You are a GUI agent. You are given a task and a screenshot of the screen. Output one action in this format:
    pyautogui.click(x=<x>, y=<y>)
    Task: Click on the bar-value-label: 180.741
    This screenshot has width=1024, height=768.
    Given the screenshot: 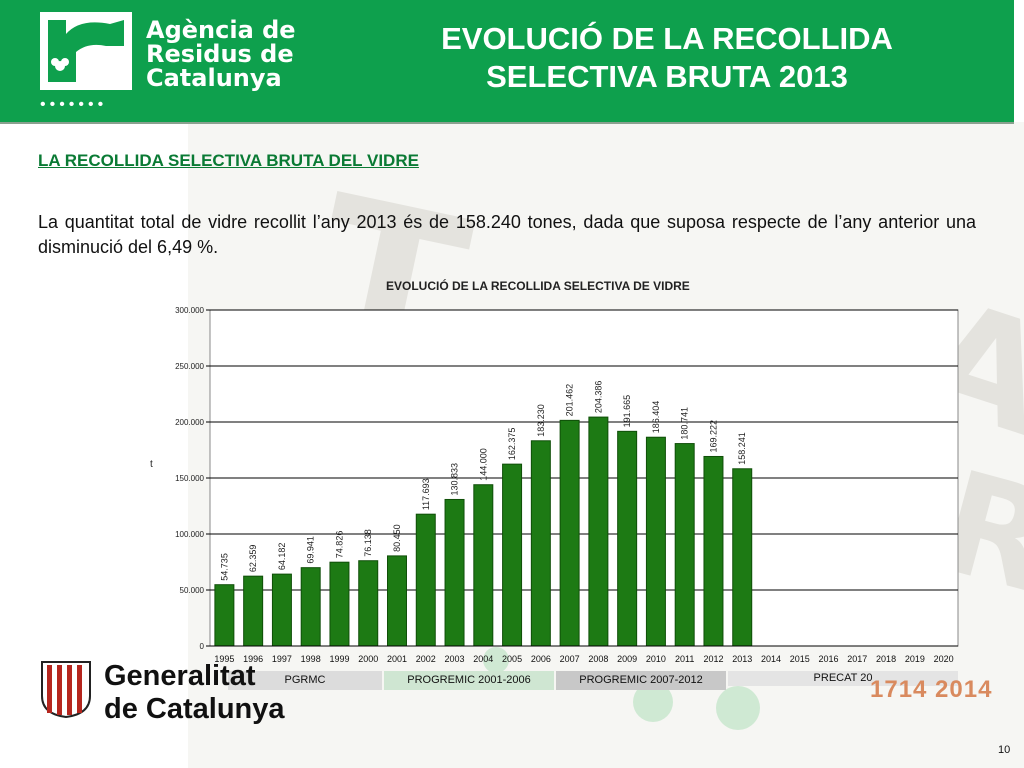 What is the action you would take?
    pyautogui.click(x=685, y=423)
    